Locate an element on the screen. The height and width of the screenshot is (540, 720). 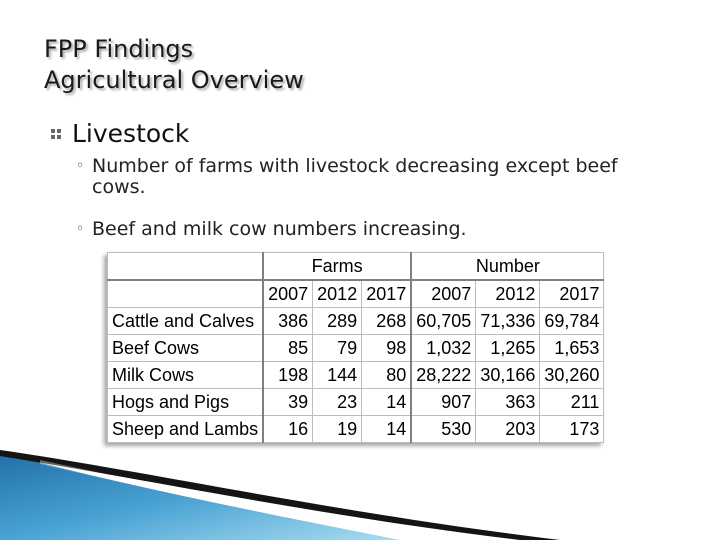
row-label: Hogs and Pigs is located at coordinates (186, 402).